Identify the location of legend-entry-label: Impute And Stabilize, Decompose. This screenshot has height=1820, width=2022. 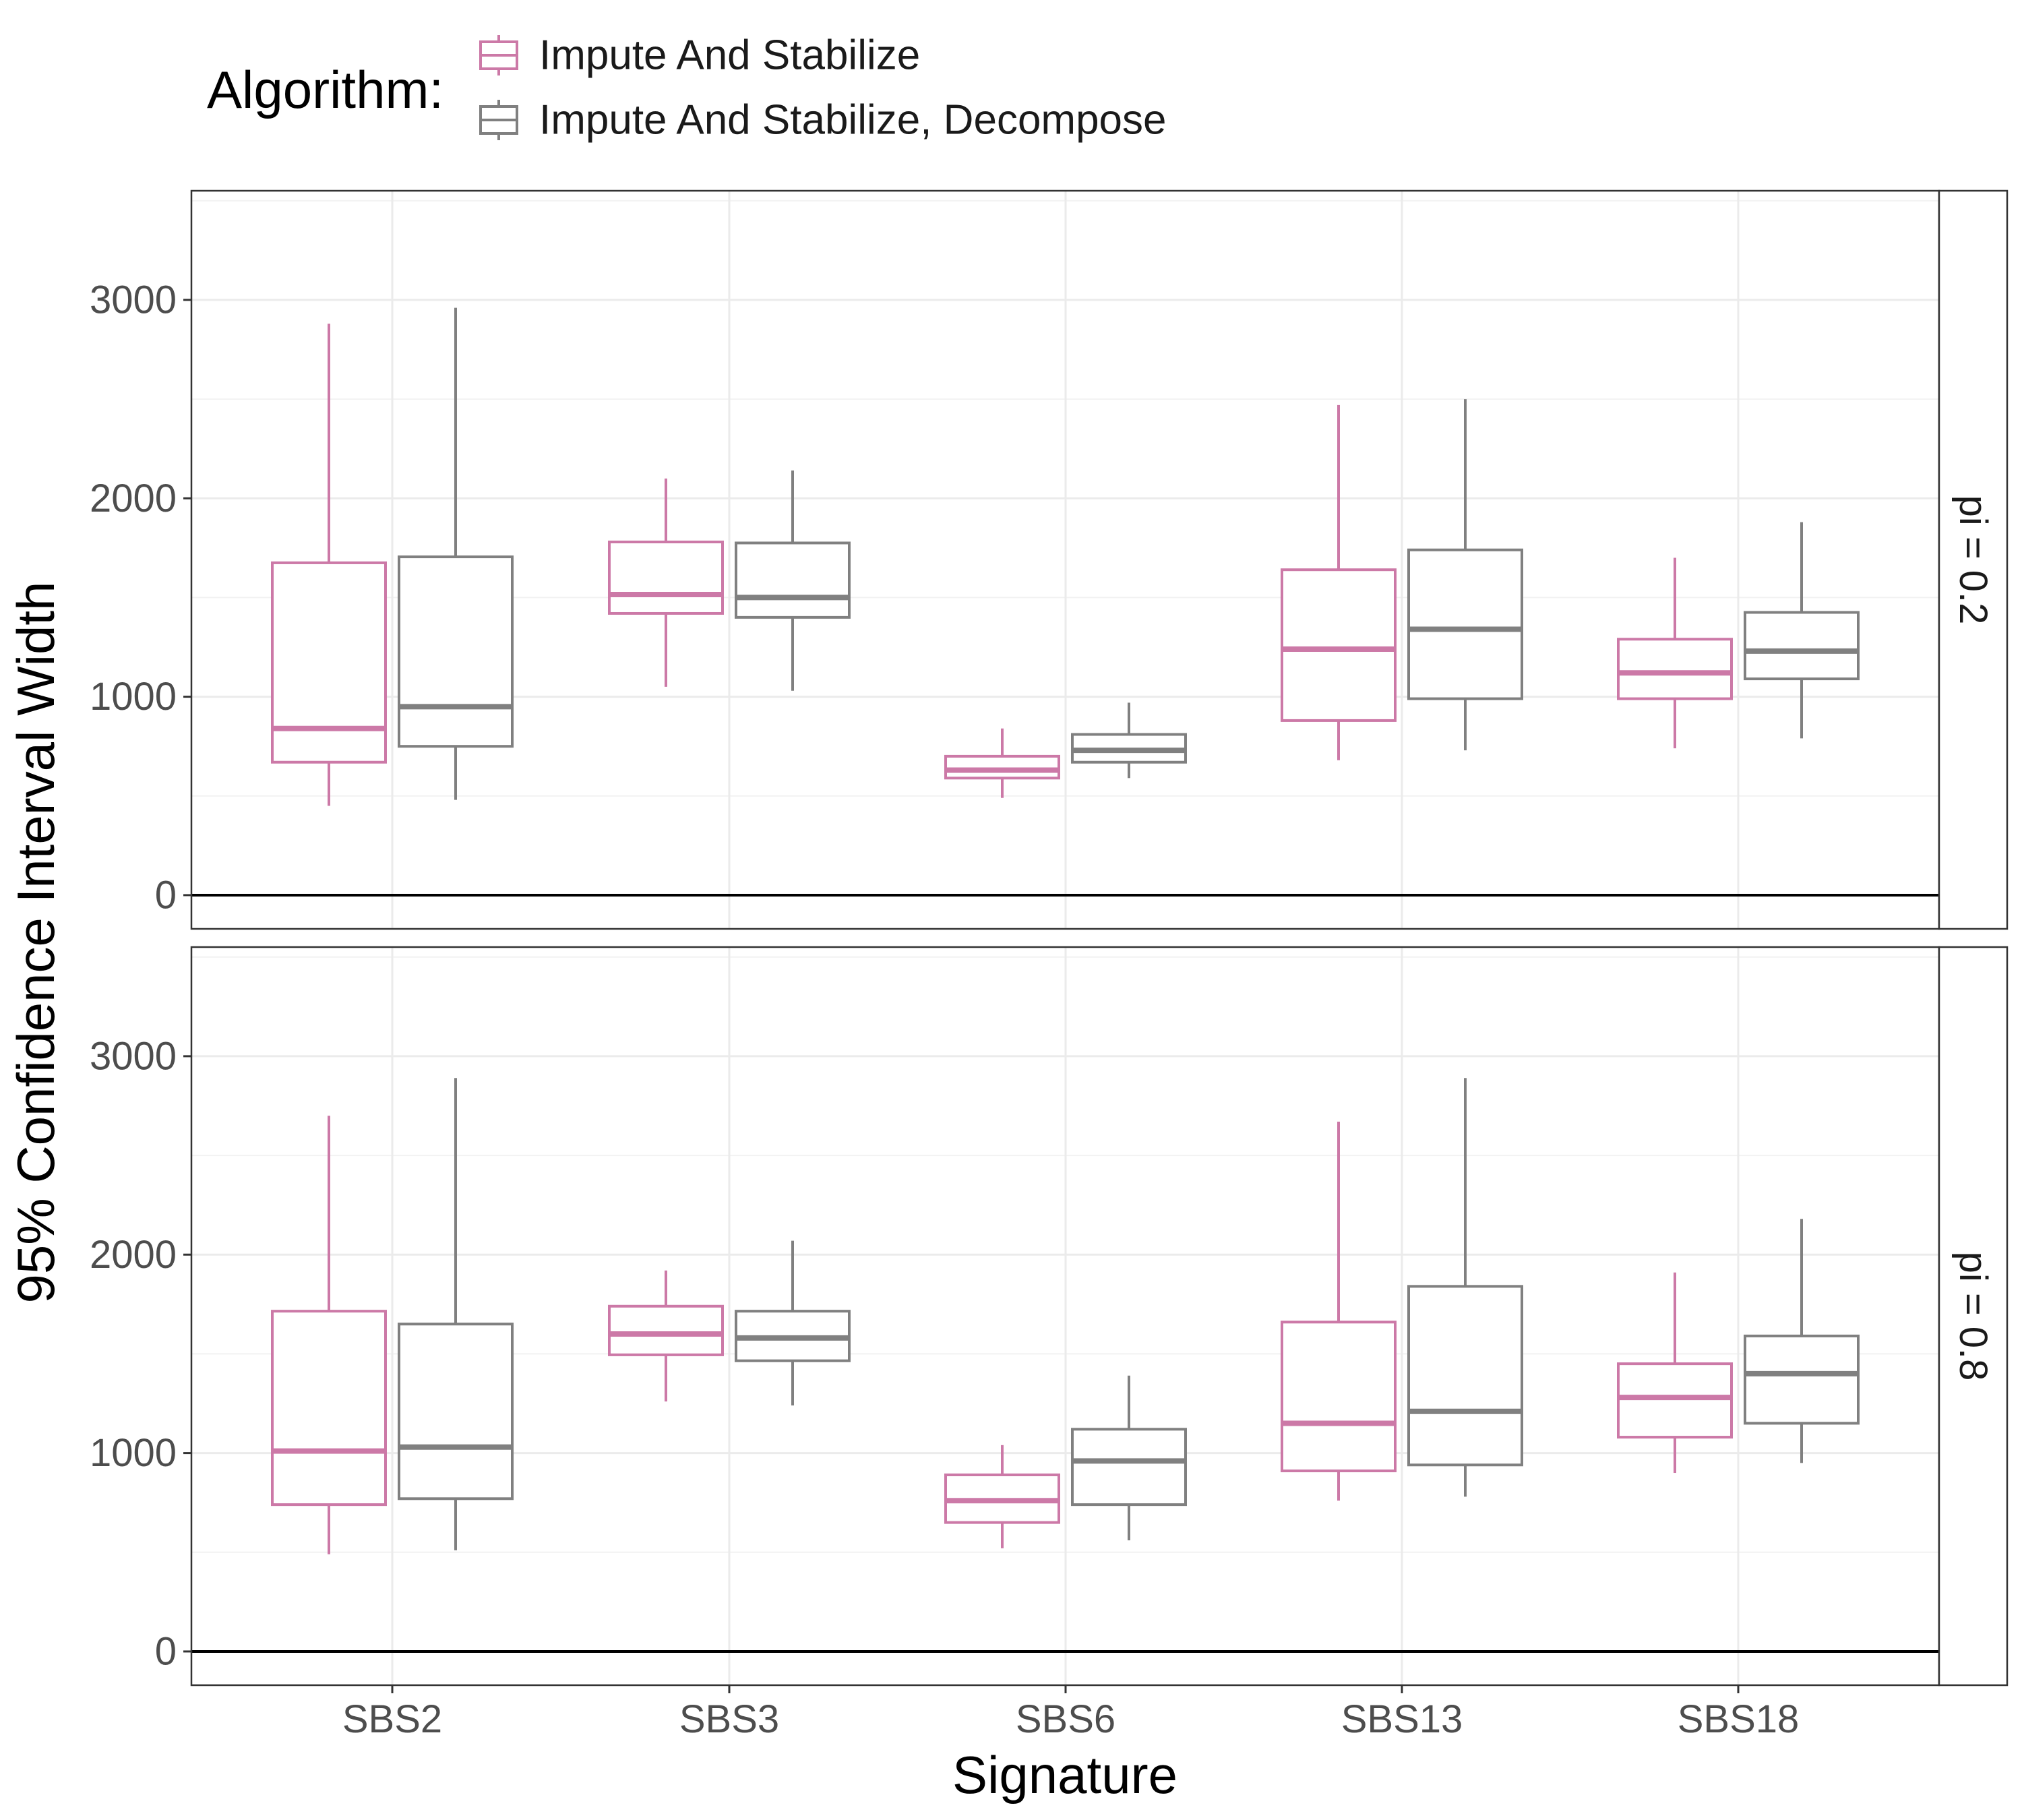
(853, 120).